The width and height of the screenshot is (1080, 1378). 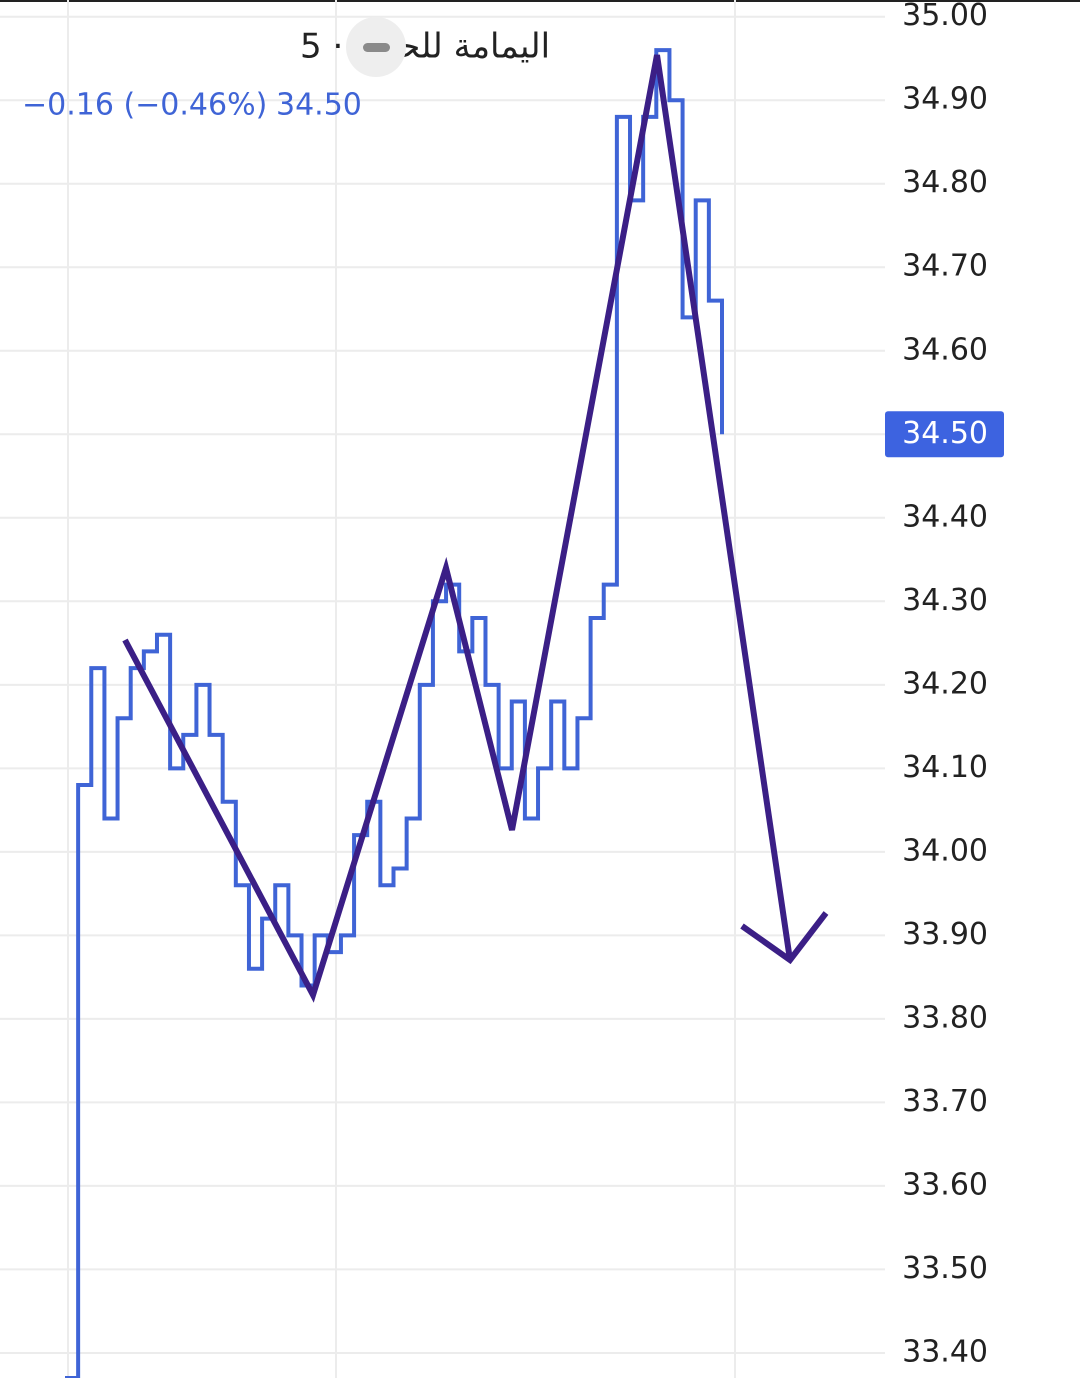 I want to click on y-tick-label: 34.20, so click(x=945, y=683).